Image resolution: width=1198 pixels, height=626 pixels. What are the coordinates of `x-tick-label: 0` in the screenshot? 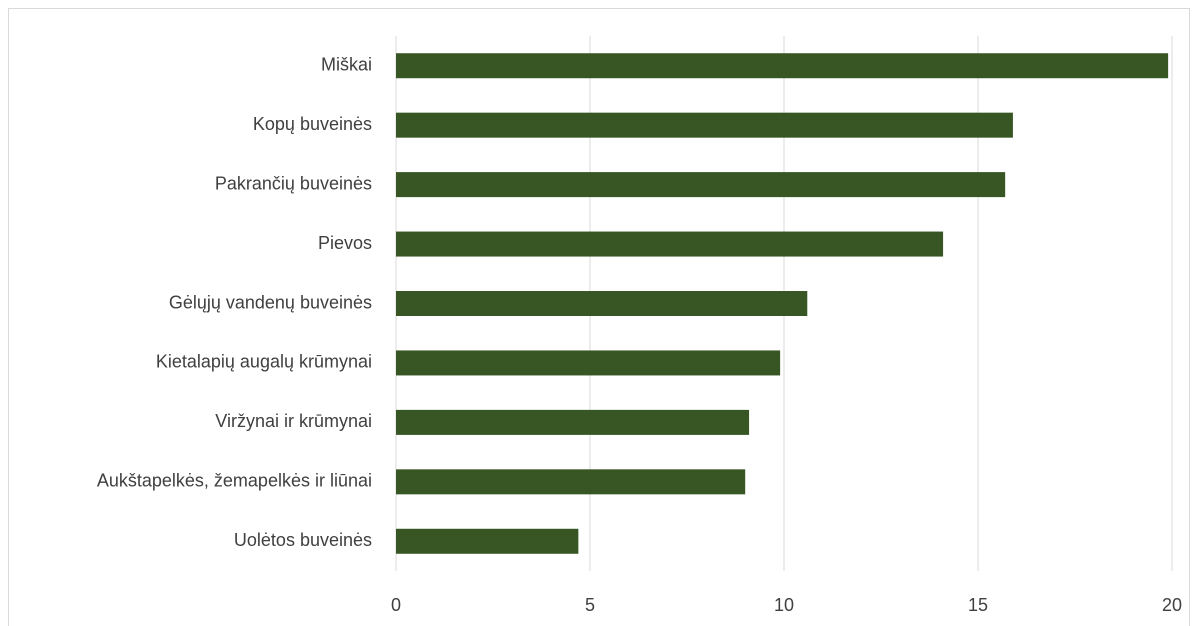 It's located at (396, 605).